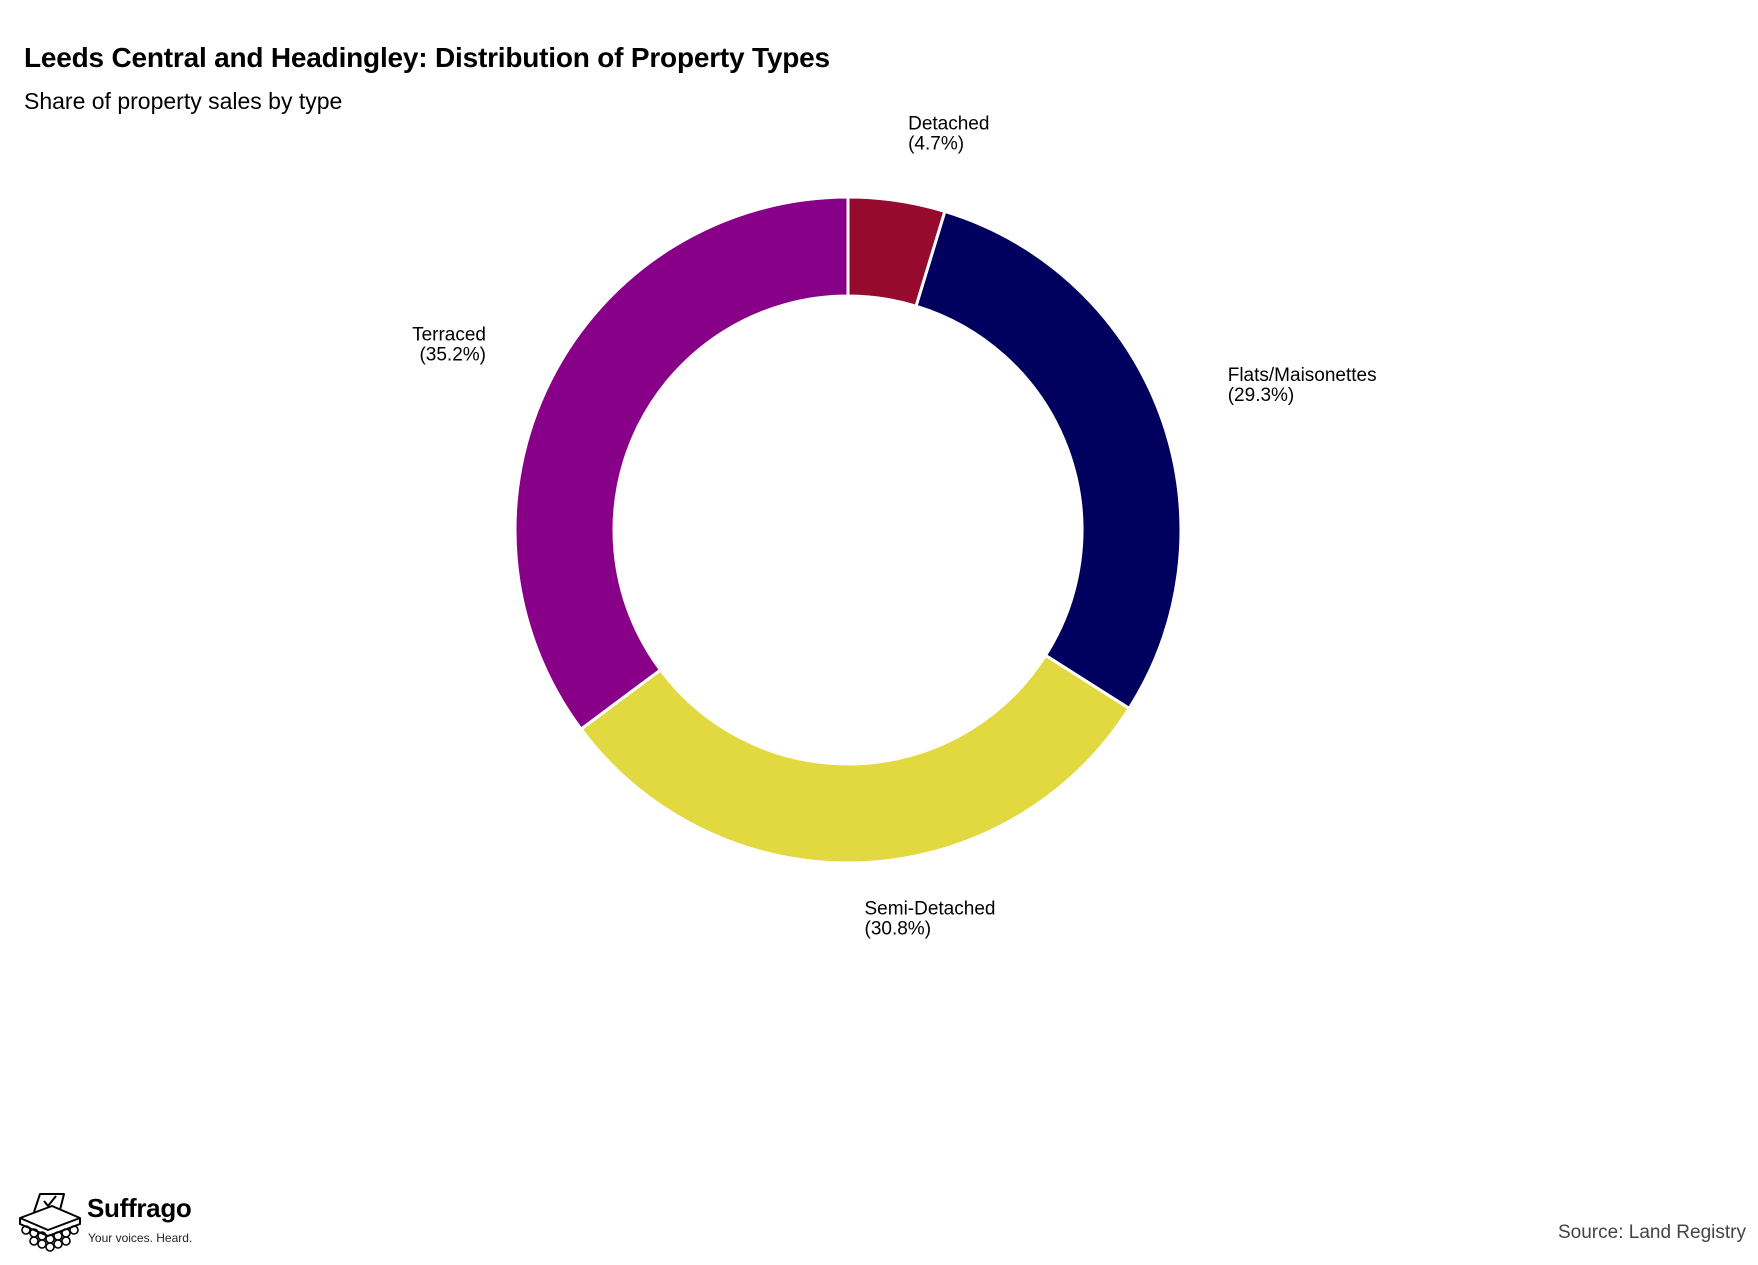 This screenshot has width=1758, height=1265. Describe the element at coordinates (50, 1222) in the screenshot. I see `suffrago-logo-icon` at that location.